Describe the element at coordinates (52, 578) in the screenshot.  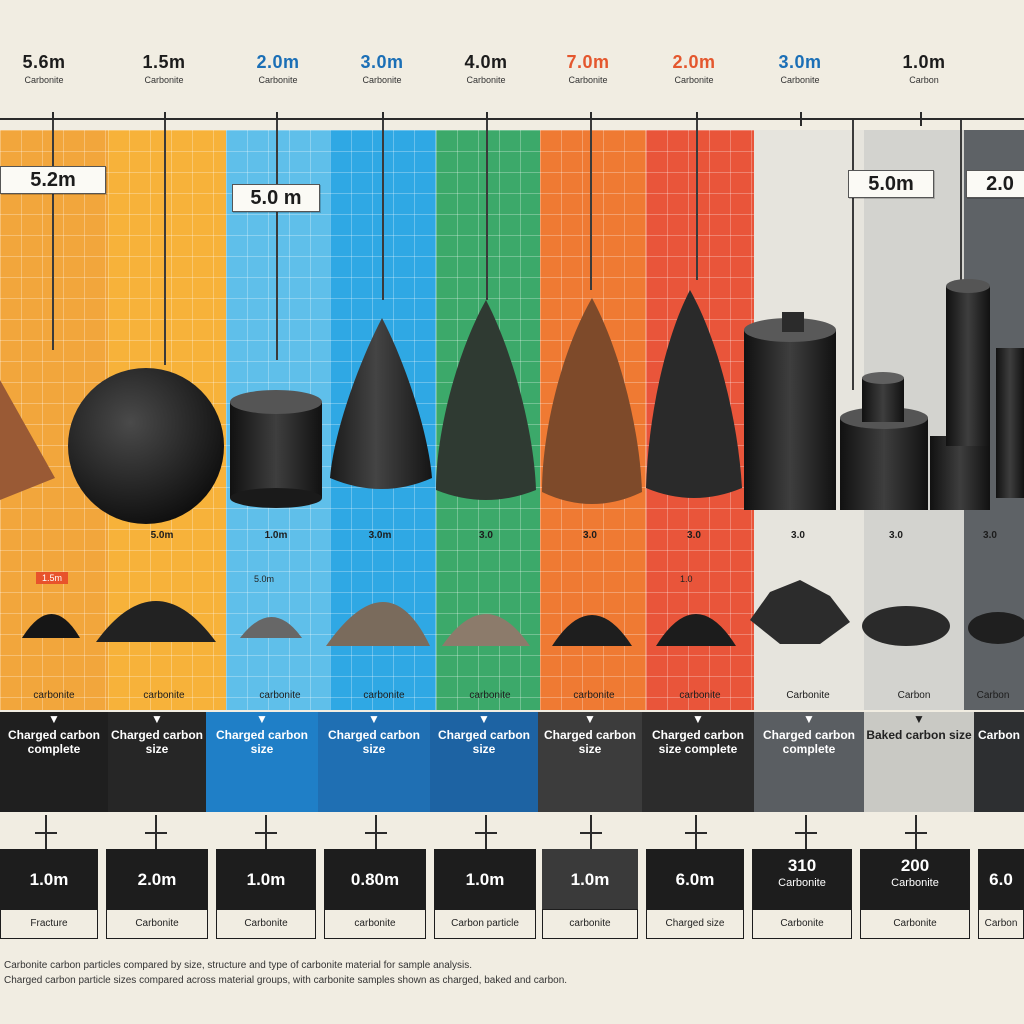
I see `size-tag-1: 1.5m` at that location.